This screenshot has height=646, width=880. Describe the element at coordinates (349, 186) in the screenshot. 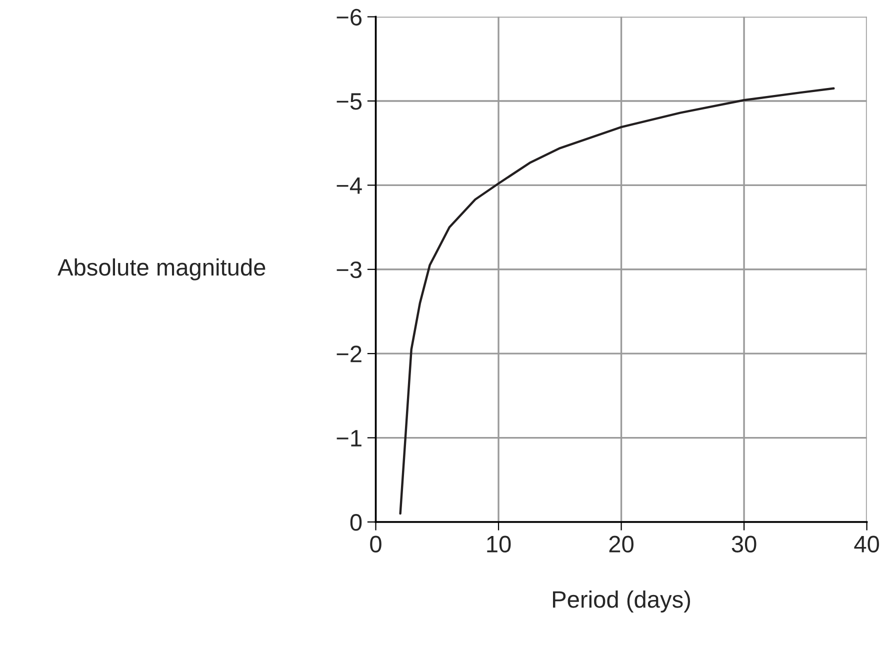

I see `y-tick-label: −4` at that location.